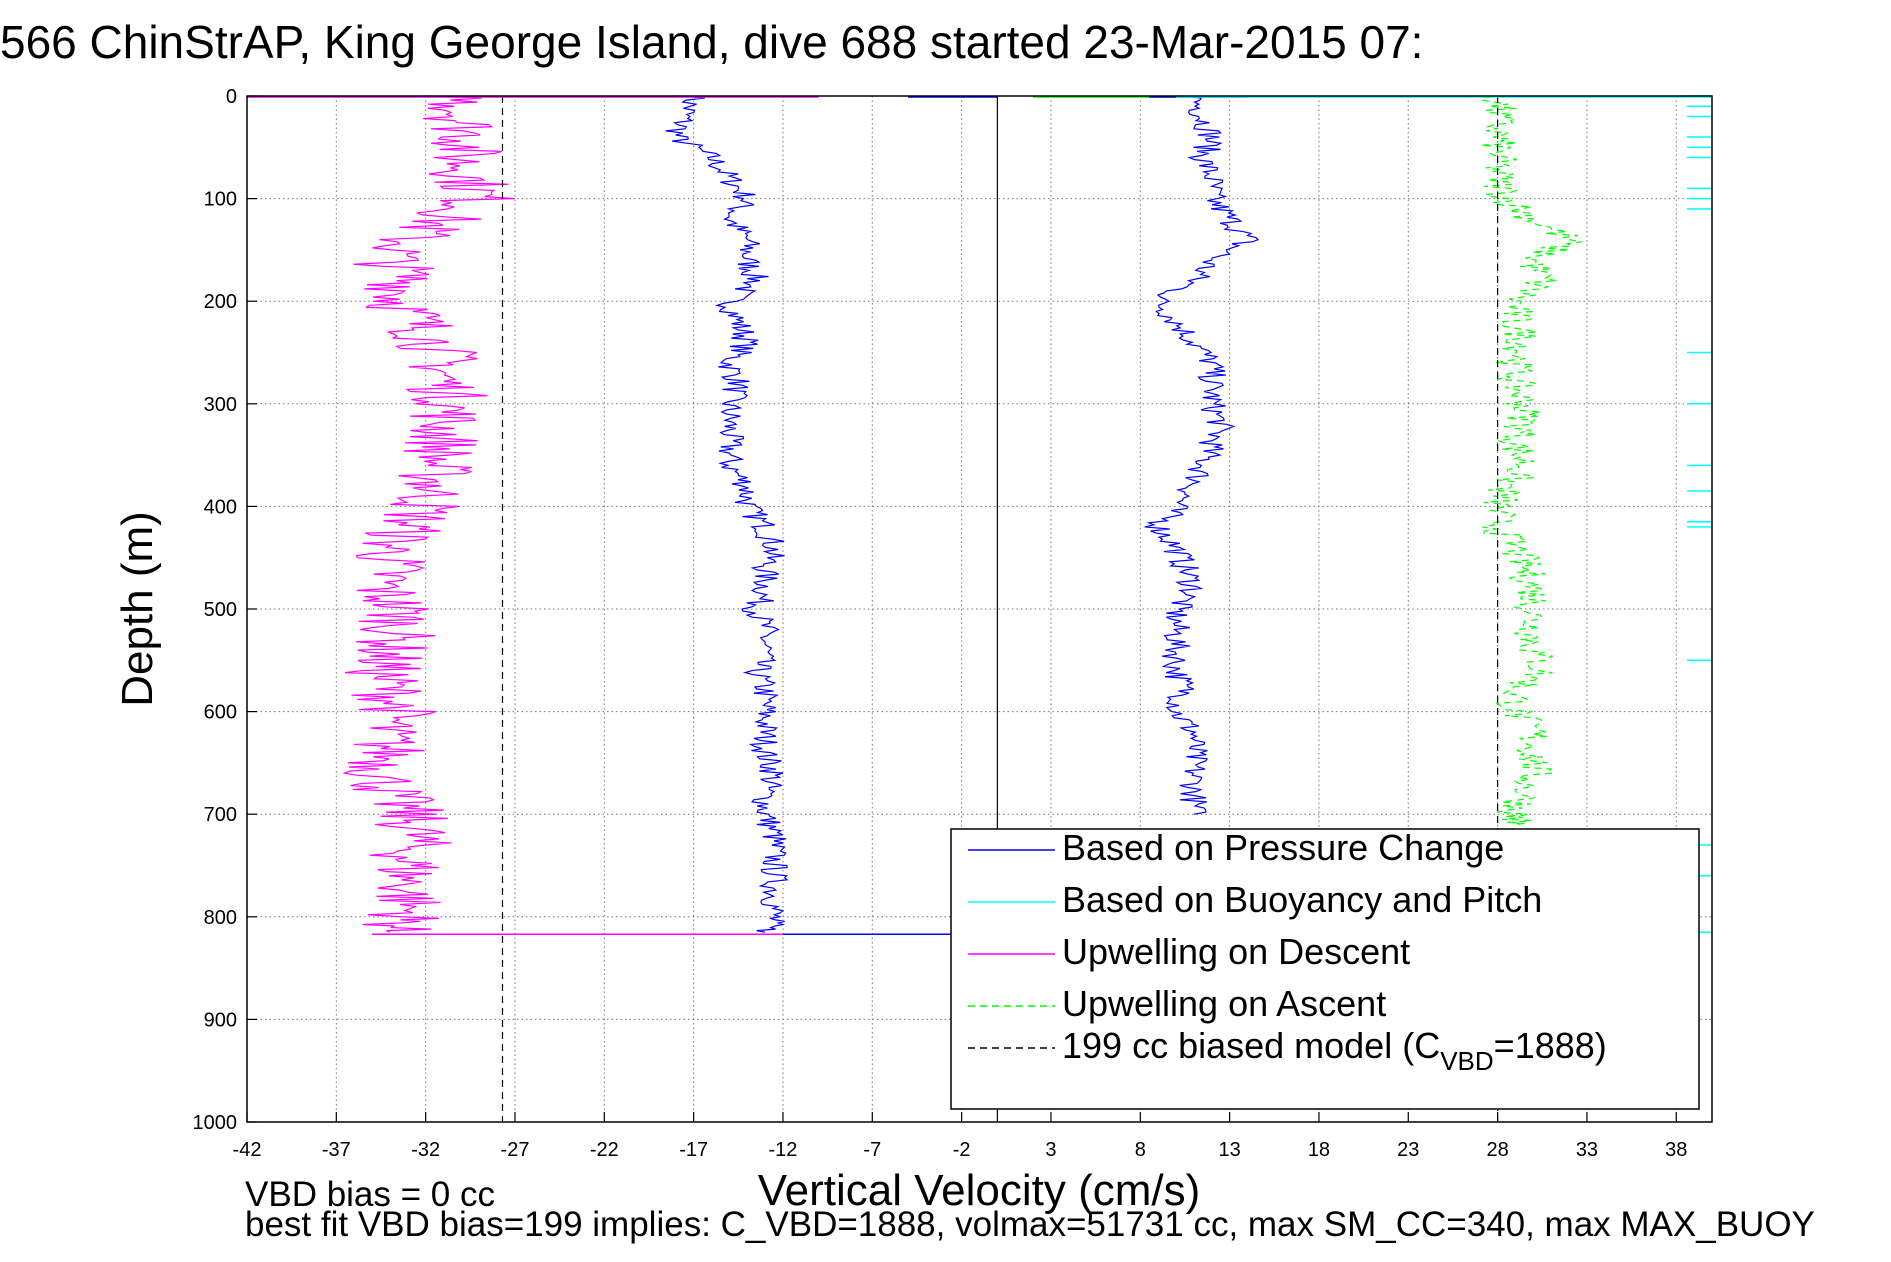 This screenshot has width=1891, height=1262. What do you see at coordinates (1319, 1150) in the screenshot?
I see `x-tick-label: 18` at bounding box center [1319, 1150].